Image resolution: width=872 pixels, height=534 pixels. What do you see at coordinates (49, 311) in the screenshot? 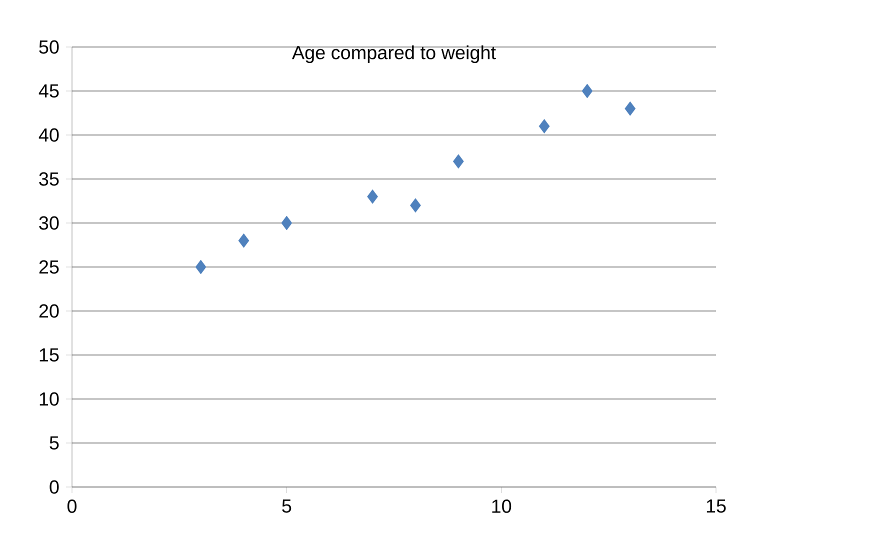
I see `y-tick-label: 20` at bounding box center [49, 311].